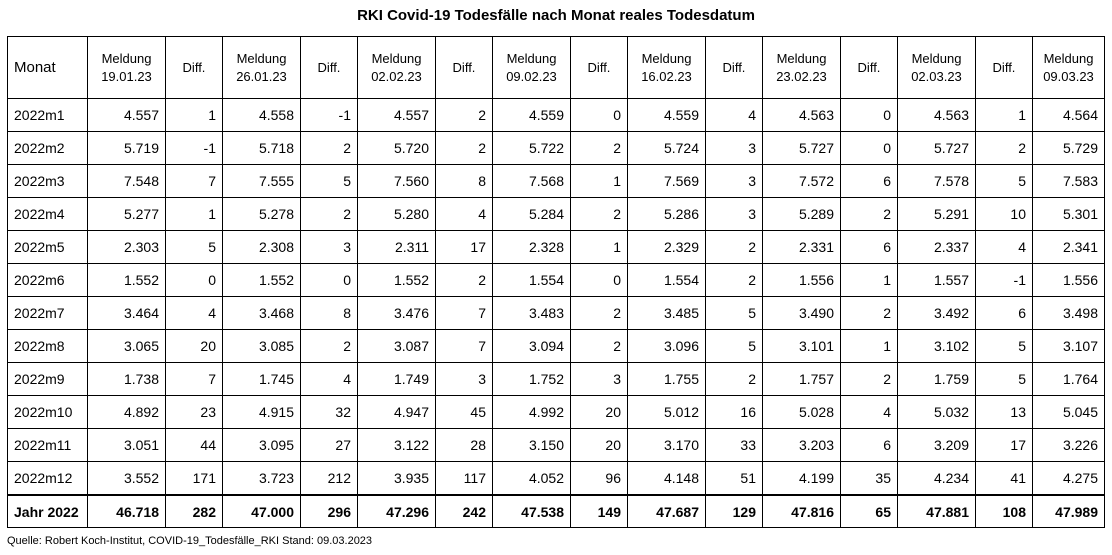 This screenshot has height=555, width=1112. Describe the element at coordinates (734, 478) in the screenshot. I see `diff-cell: 51` at that location.